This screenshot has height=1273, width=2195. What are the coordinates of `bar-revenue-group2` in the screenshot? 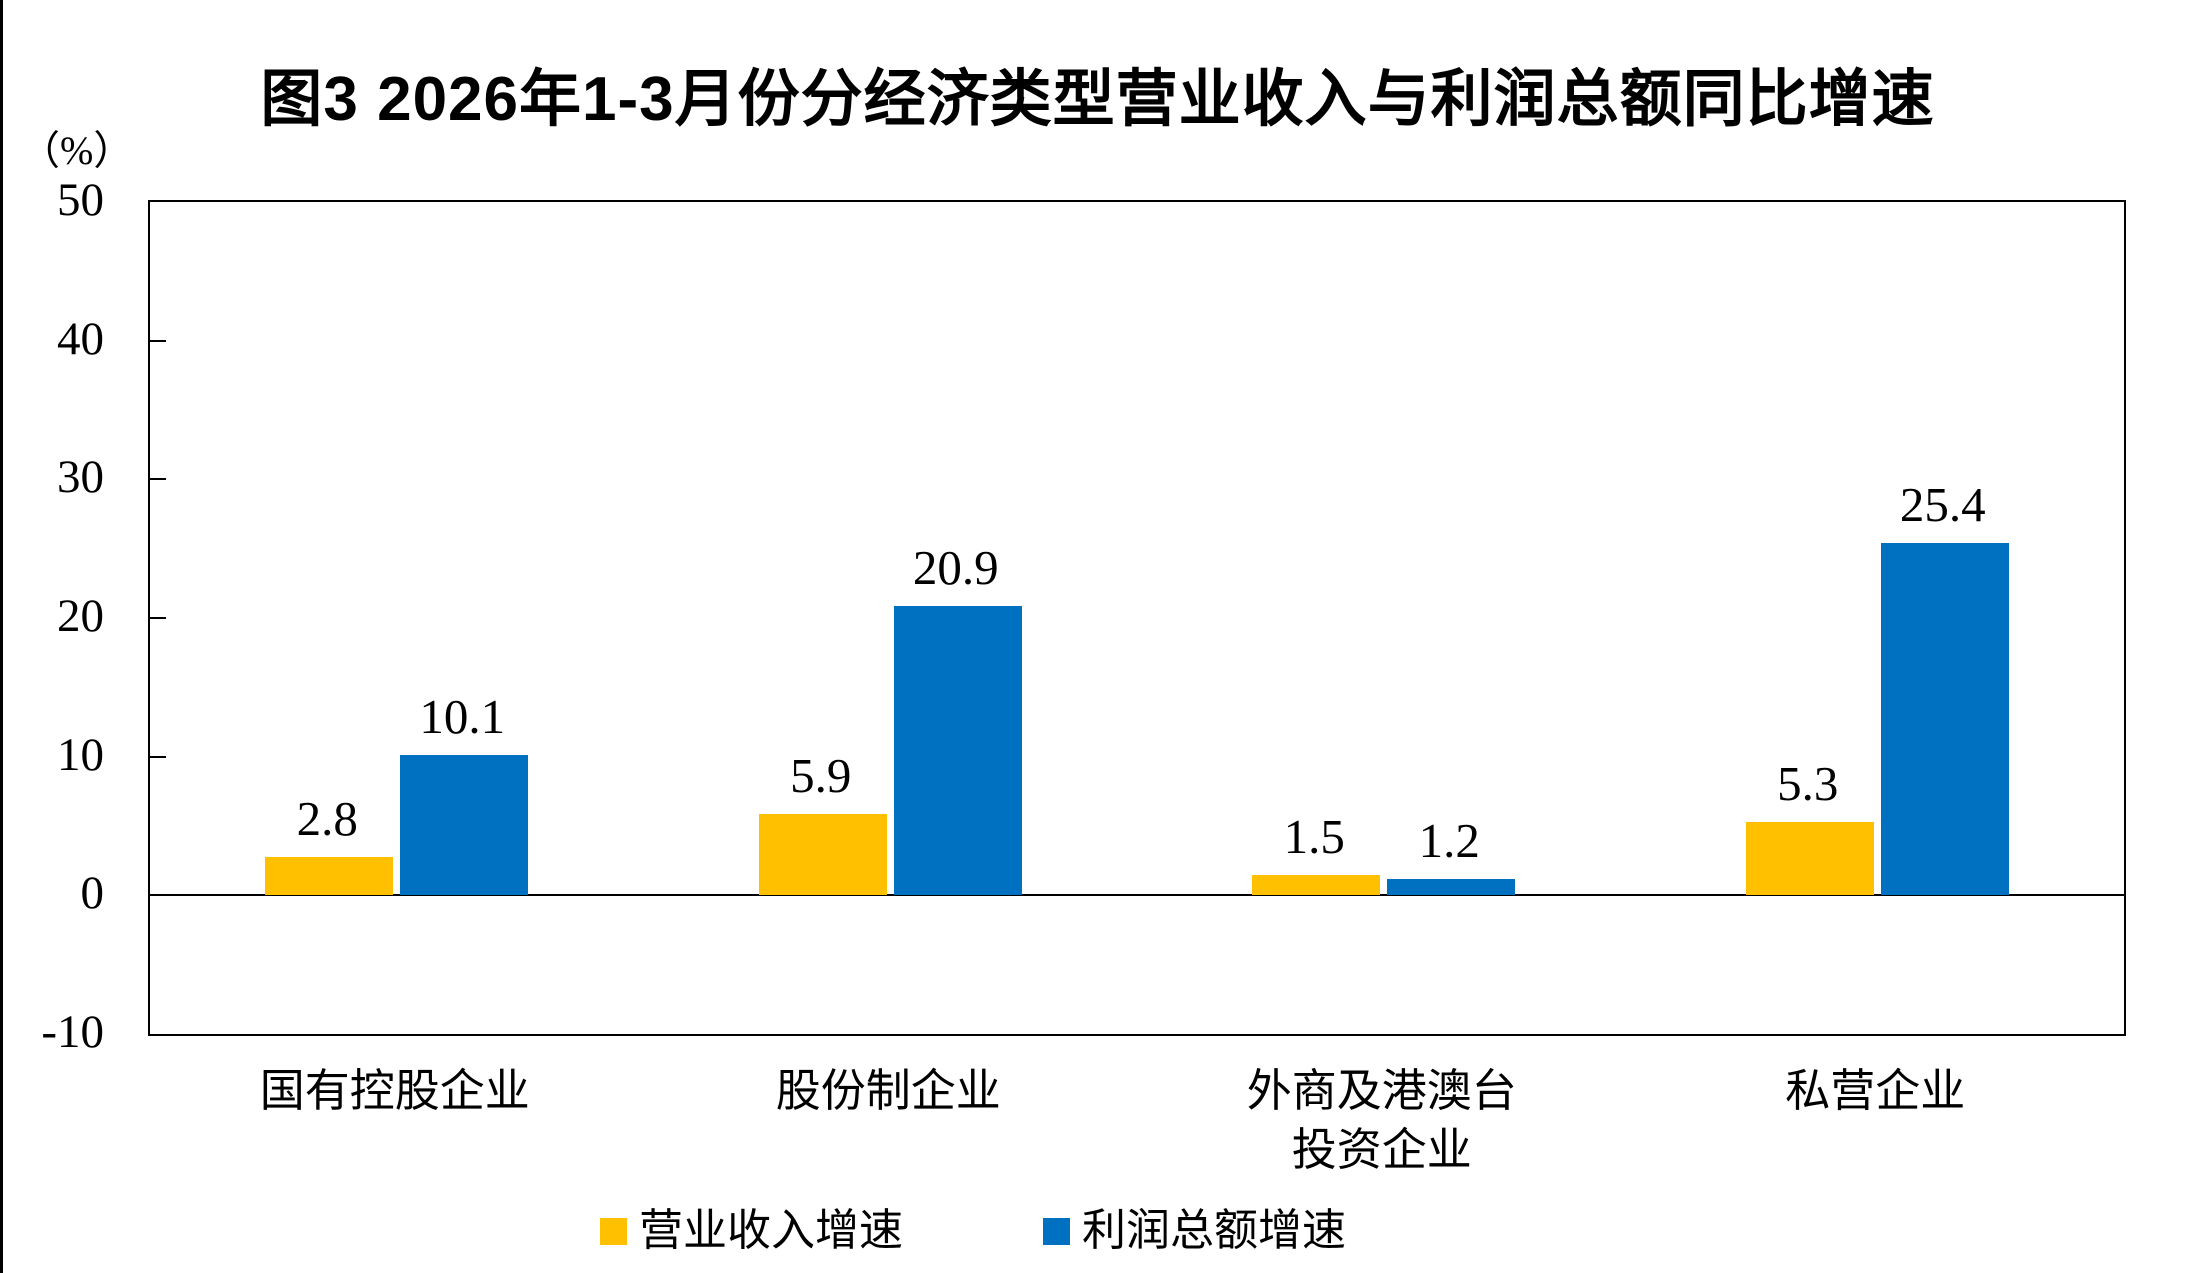 It's located at (822, 854).